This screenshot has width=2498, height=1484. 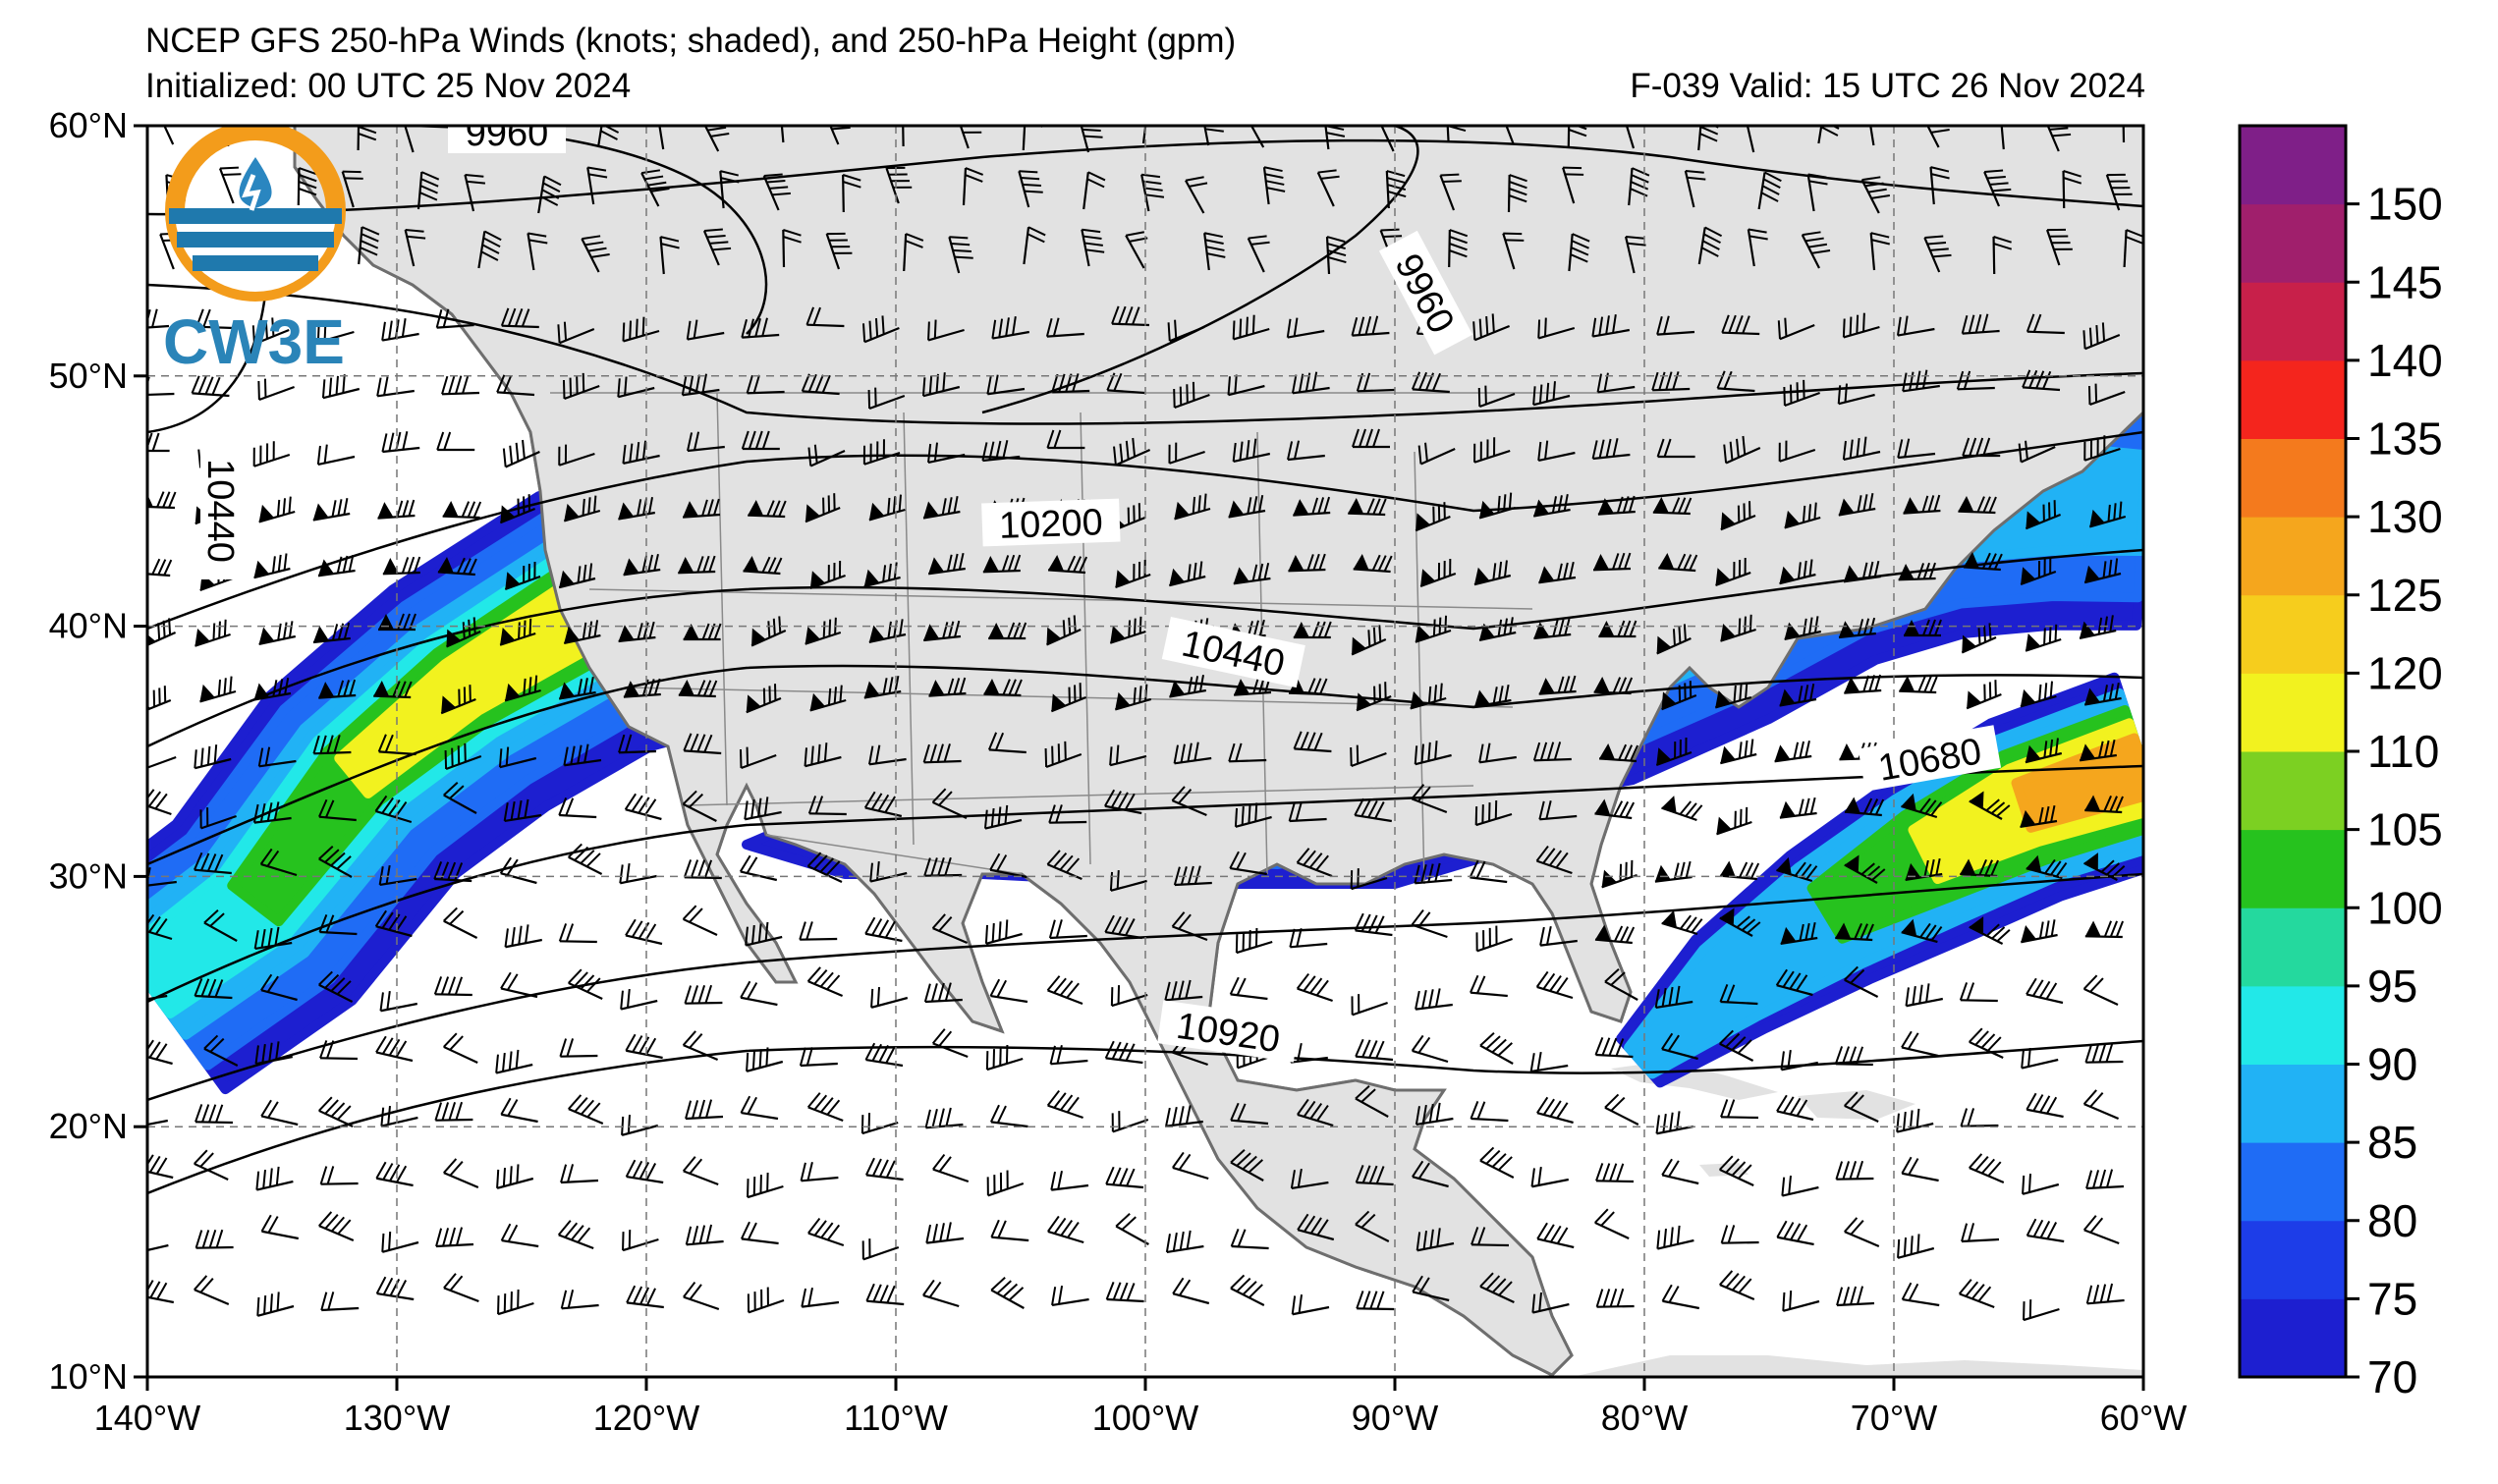 What do you see at coordinates (2143, 1418) in the screenshot?
I see `lon-tick-label: 60°W` at bounding box center [2143, 1418].